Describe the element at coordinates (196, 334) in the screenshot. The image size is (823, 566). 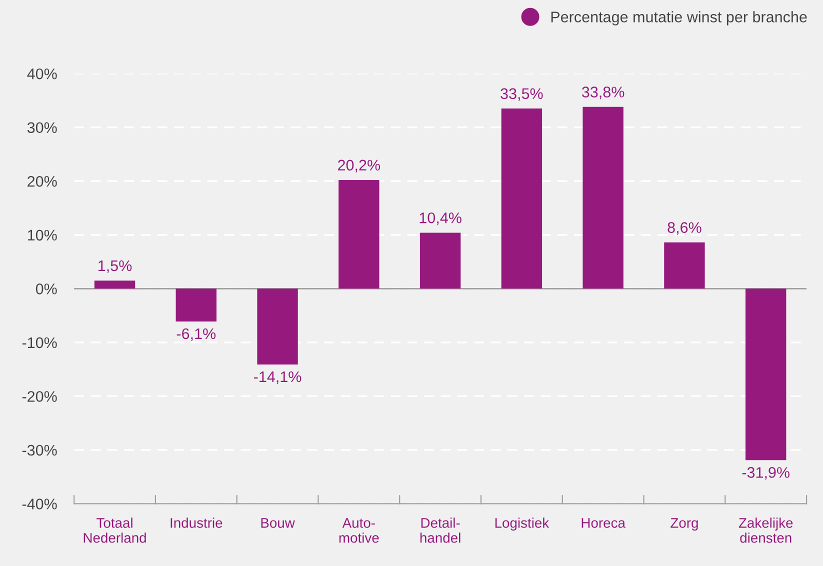
I see `data-label: -6,1%` at that location.